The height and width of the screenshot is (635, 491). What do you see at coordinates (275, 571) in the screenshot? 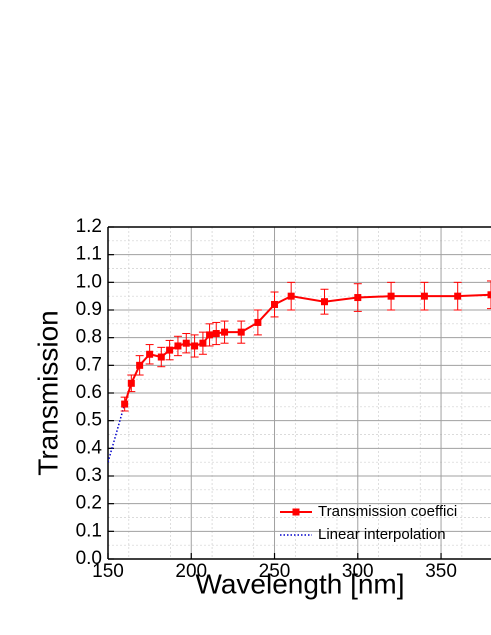
I see `x-tick-label: 250` at bounding box center [275, 571].